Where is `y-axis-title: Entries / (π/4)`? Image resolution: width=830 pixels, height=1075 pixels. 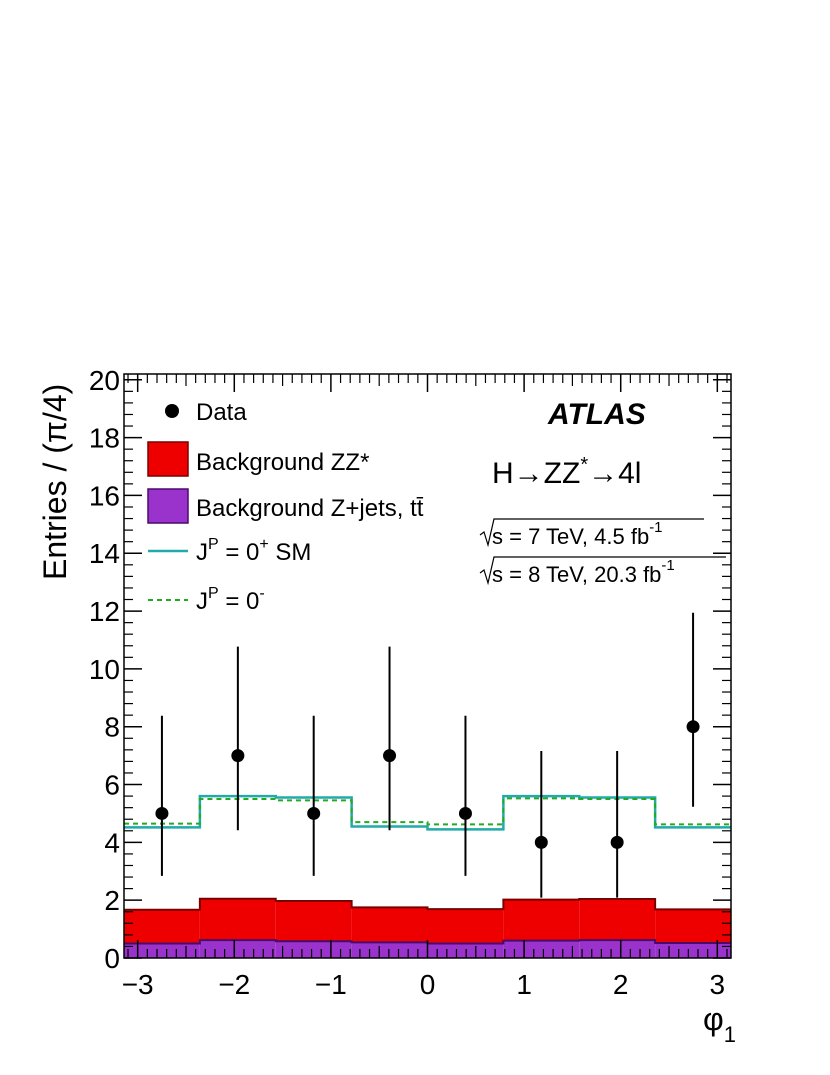
y-axis-title: Entries / (π/4) is located at coordinates (55, 482).